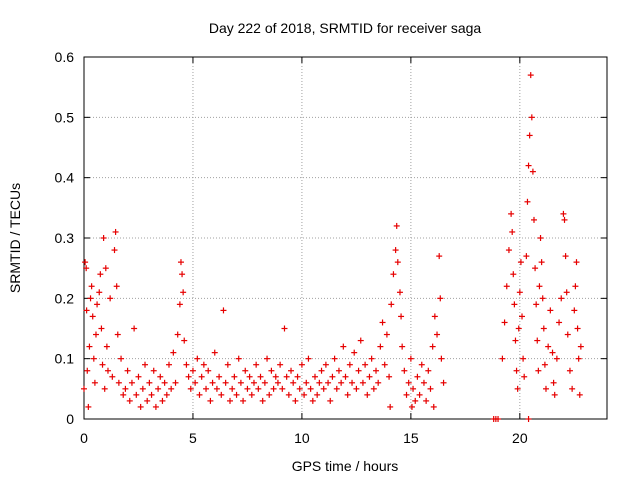 The image size is (640, 480). Describe the element at coordinates (65, 57) in the screenshot. I see `y-tick-label: 0.6` at that location.